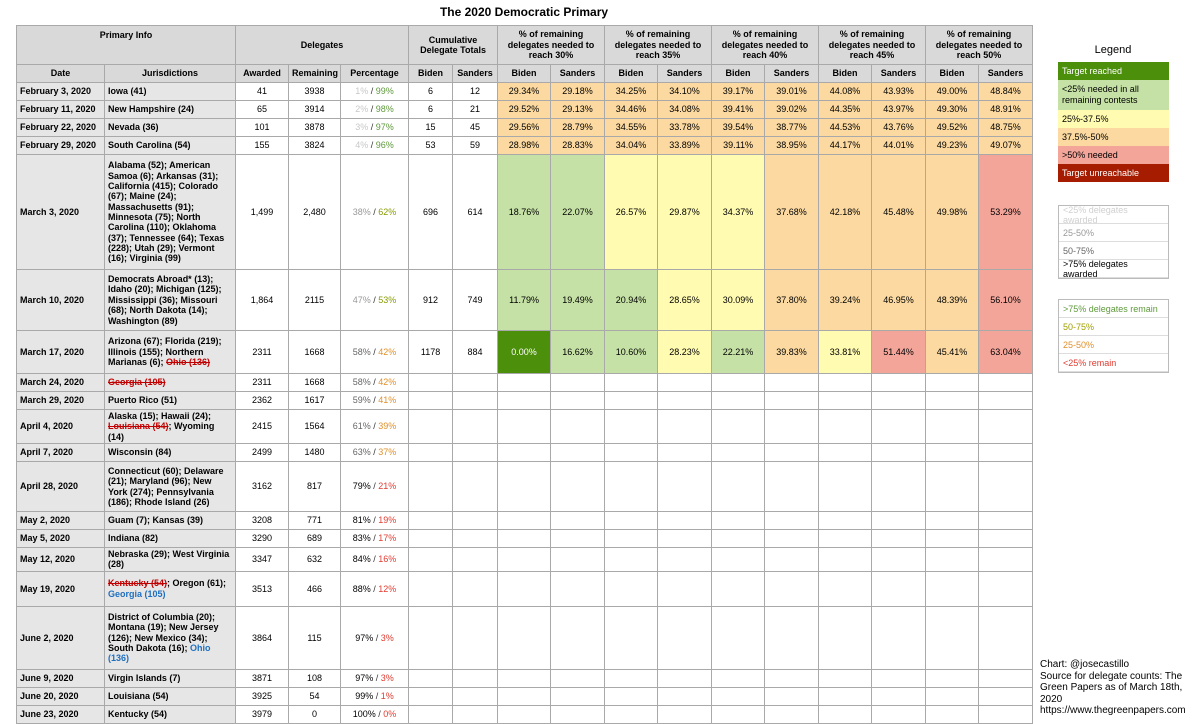 The height and width of the screenshot is (724, 1200). I want to click on header-jurisdictions: Jurisdictions, so click(170, 73).